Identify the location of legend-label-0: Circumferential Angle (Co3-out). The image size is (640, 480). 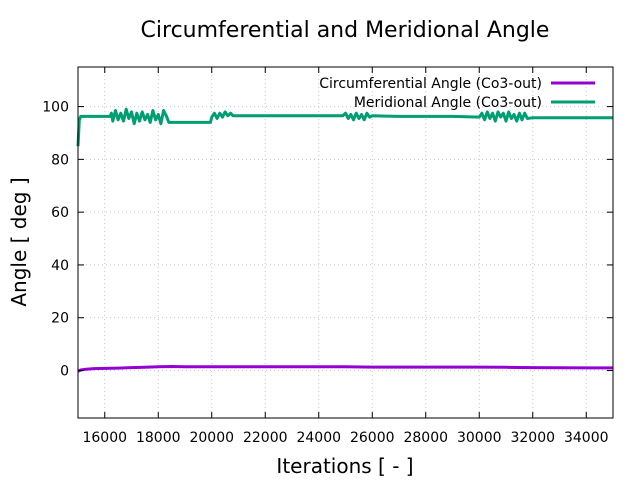
(430, 84).